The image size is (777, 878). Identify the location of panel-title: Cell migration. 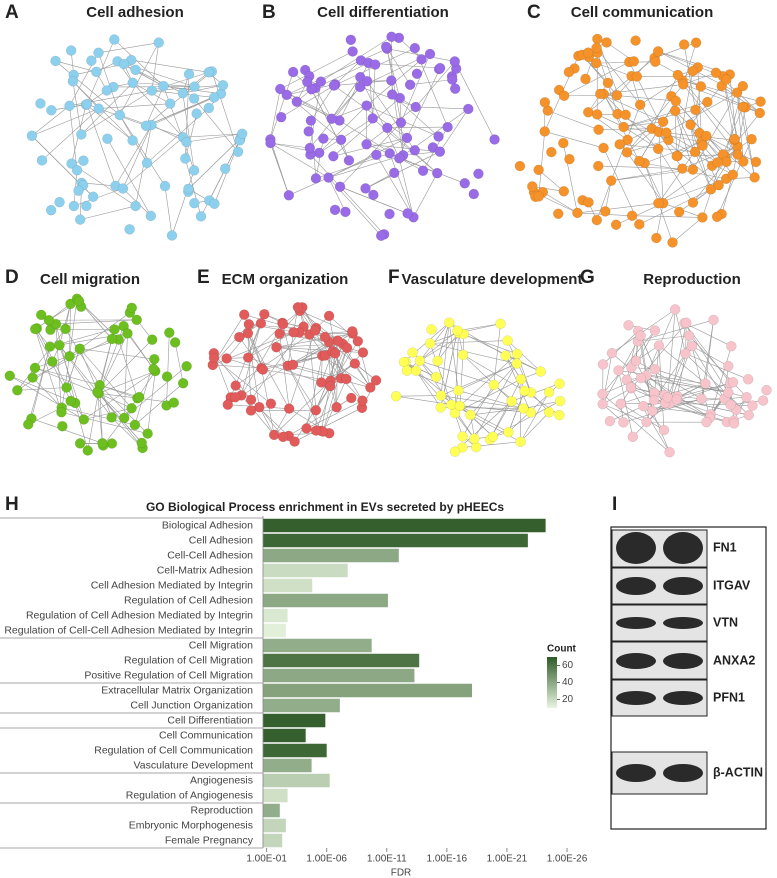
(90, 279).